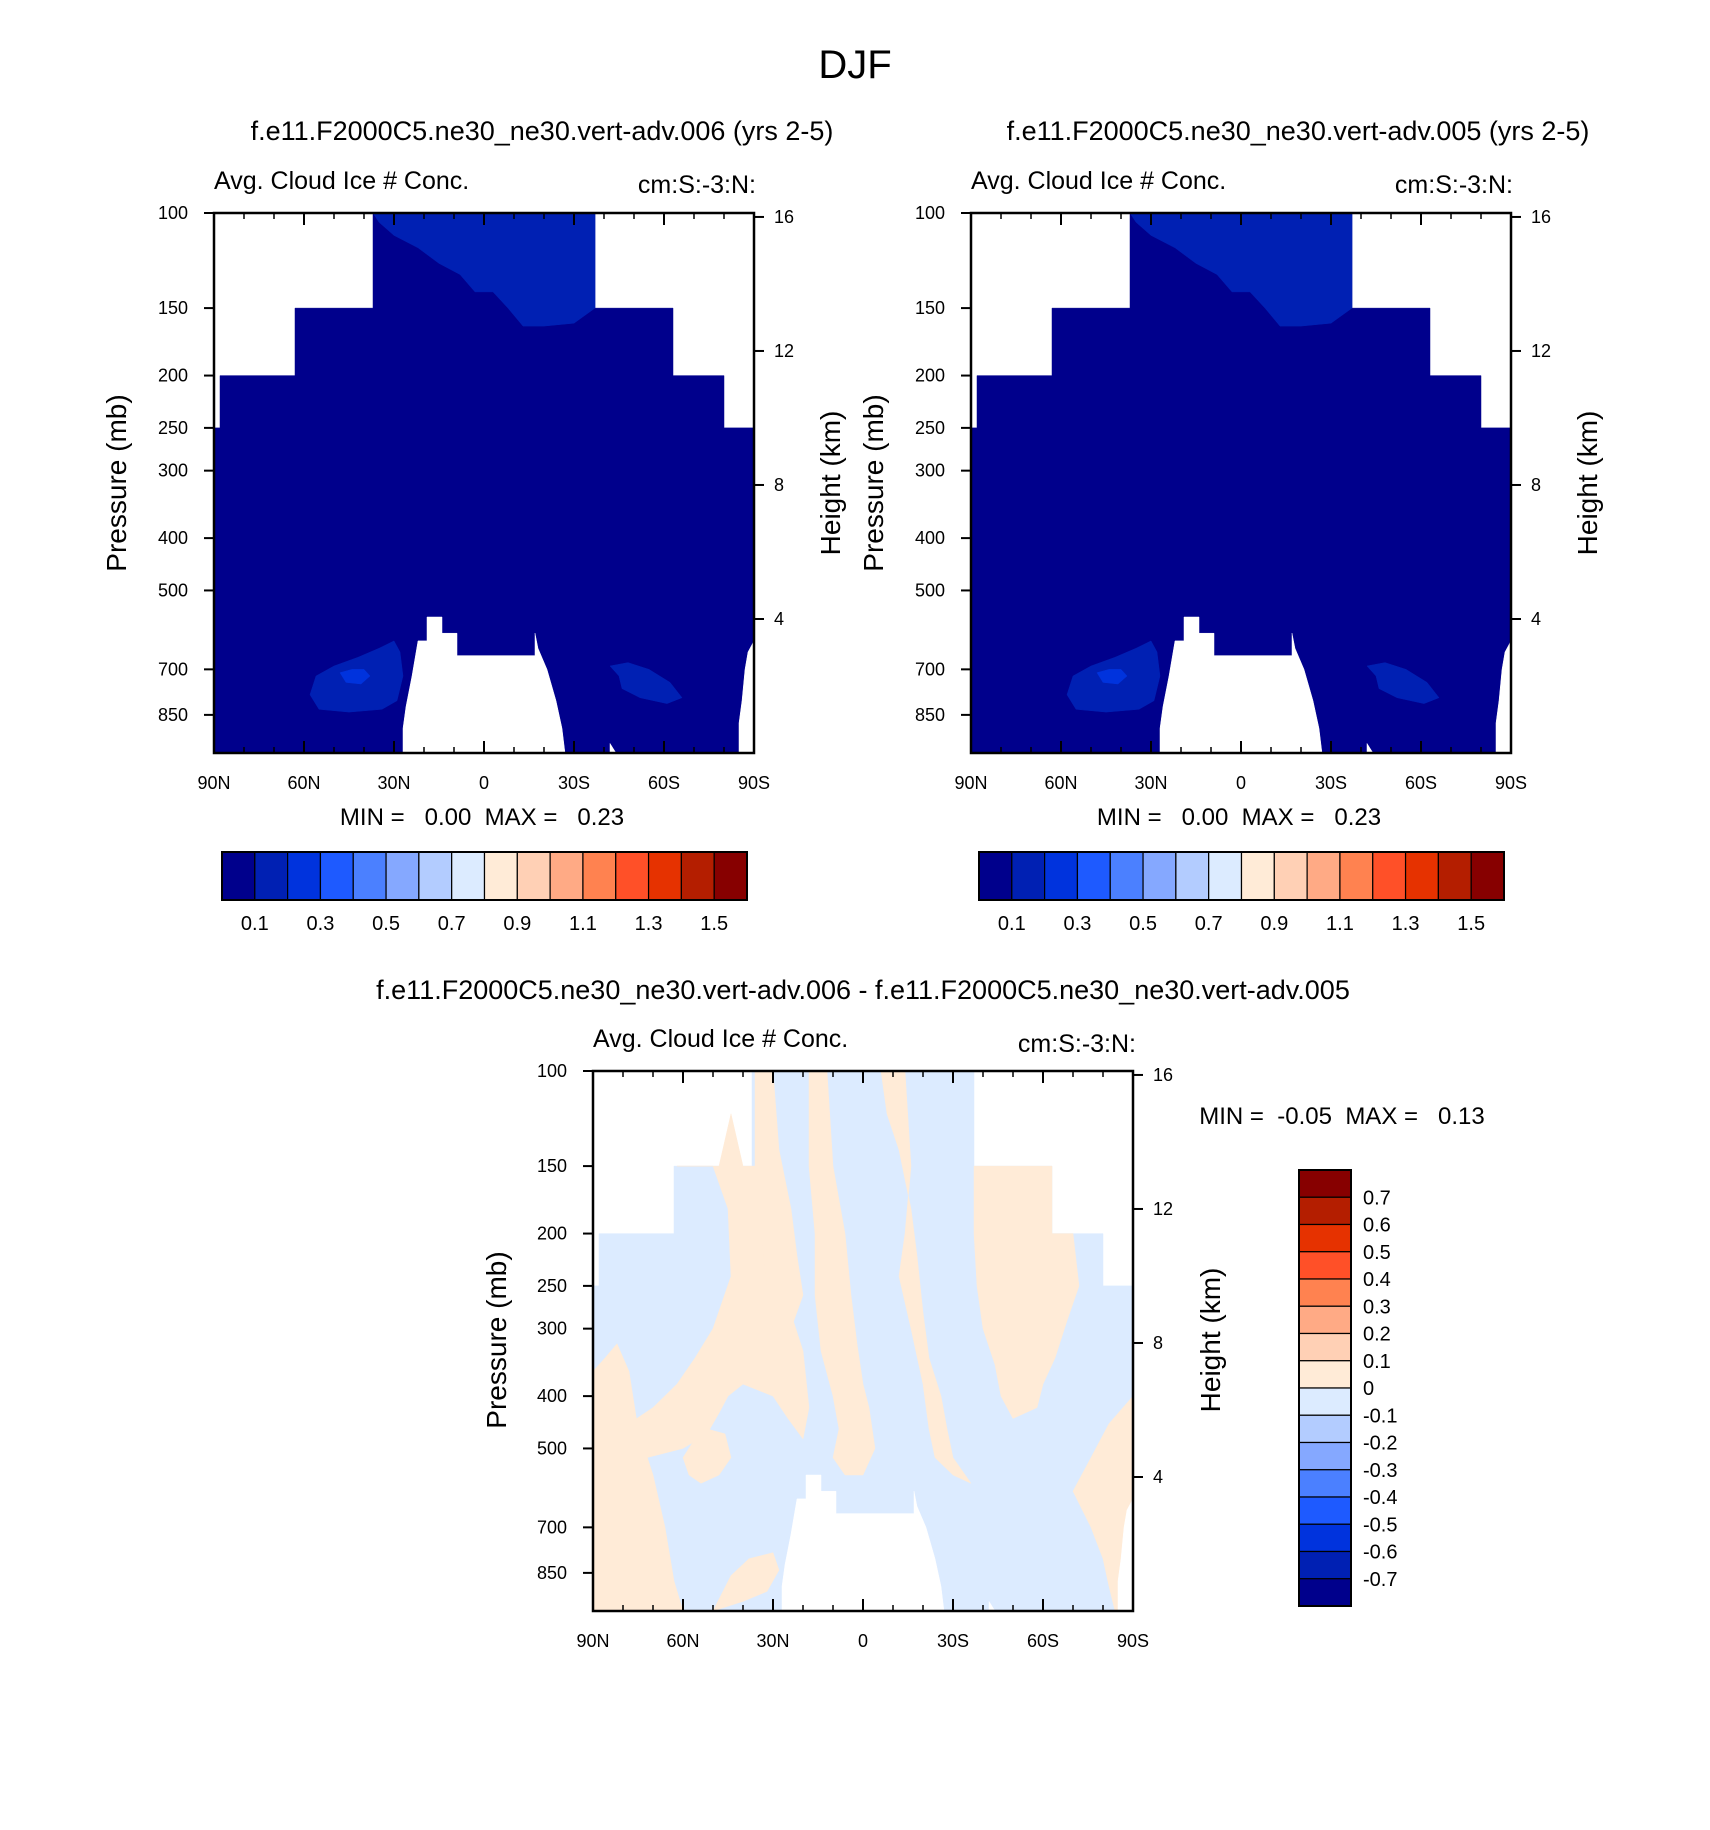  Describe the element at coordinates (1239, 817) in the screenshot. I see `panel-2-min-max: MIN = 0.00 MAX = 0.23` at that location.